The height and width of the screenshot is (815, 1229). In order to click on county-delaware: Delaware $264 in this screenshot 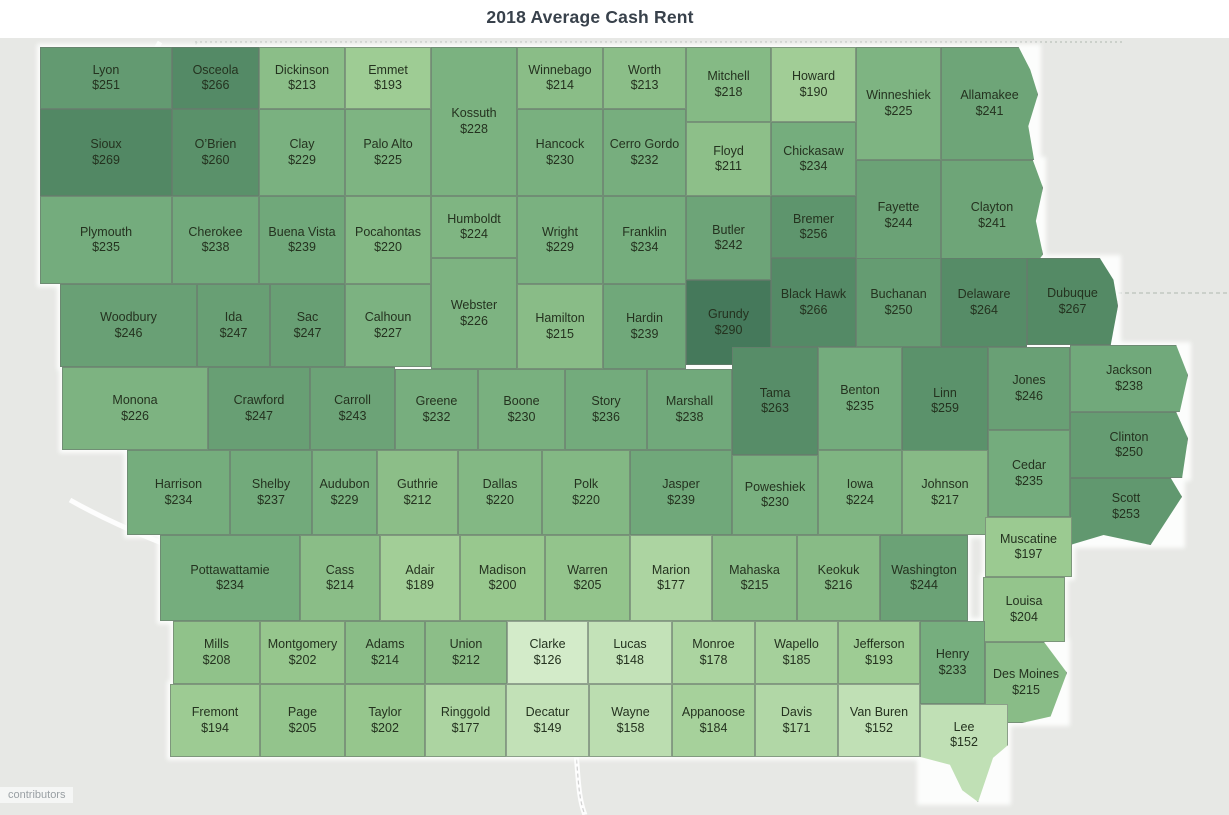, I will do `click(984, 302)`.